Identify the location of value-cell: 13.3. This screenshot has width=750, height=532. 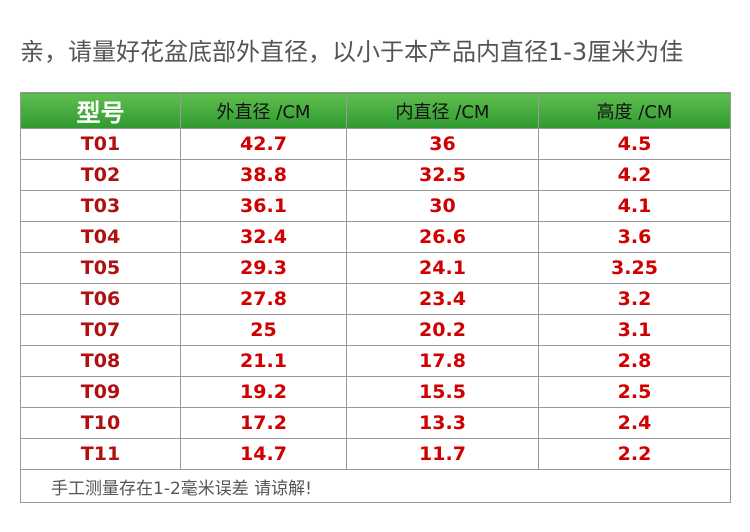
(442, 423).